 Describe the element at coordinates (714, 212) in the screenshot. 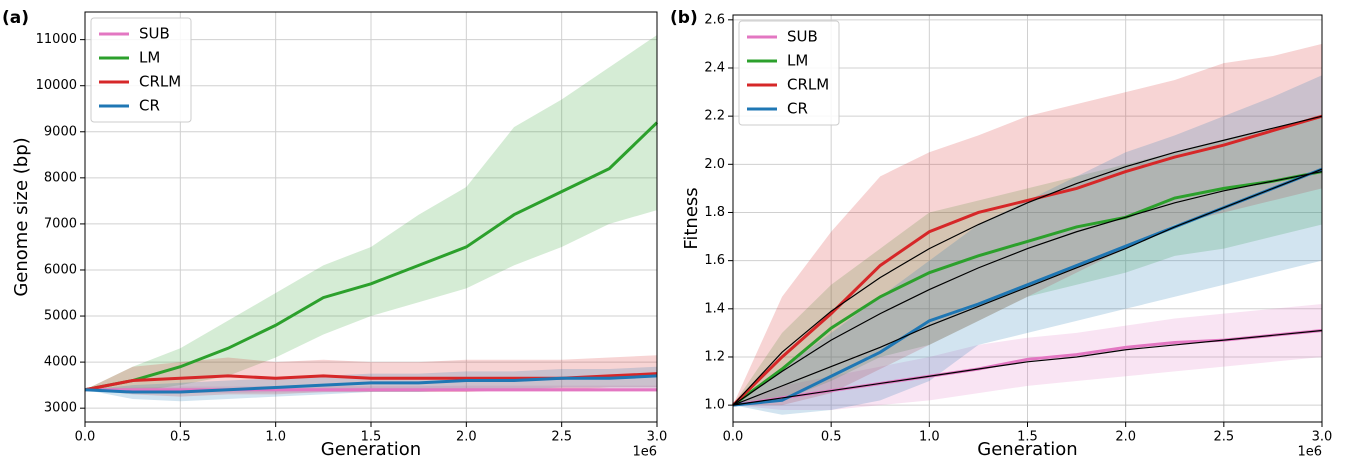

I see `y-tick-label: 1.8` at that location.